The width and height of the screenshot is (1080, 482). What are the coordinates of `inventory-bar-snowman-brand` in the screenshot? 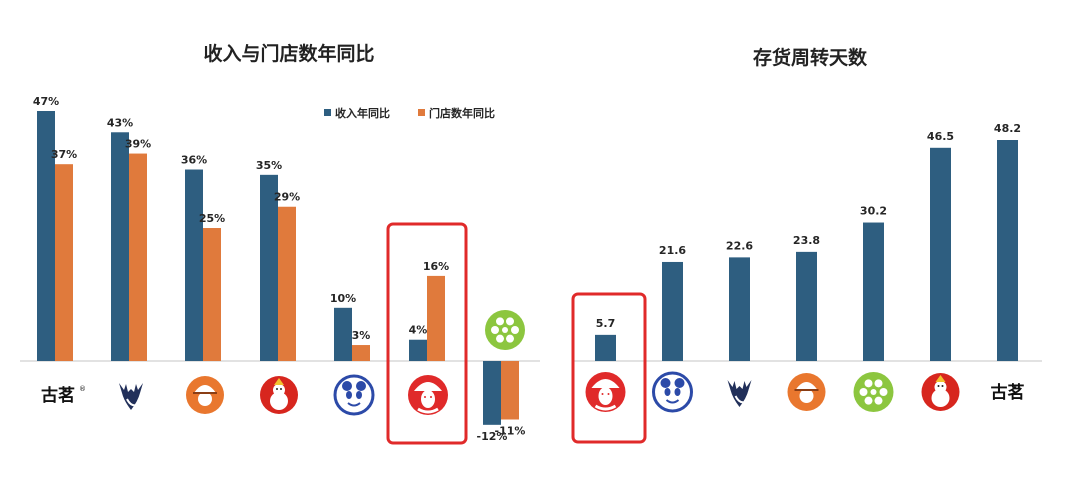 It's located at (940, 254).